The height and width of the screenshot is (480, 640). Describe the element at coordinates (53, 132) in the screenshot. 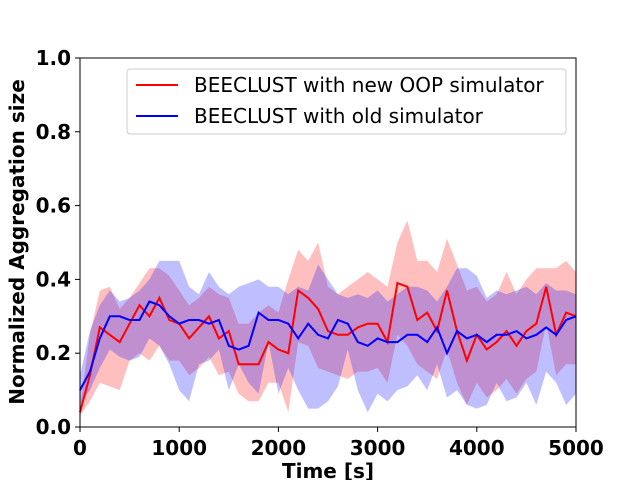

I see `y-tick-label: 0.8` at that location.